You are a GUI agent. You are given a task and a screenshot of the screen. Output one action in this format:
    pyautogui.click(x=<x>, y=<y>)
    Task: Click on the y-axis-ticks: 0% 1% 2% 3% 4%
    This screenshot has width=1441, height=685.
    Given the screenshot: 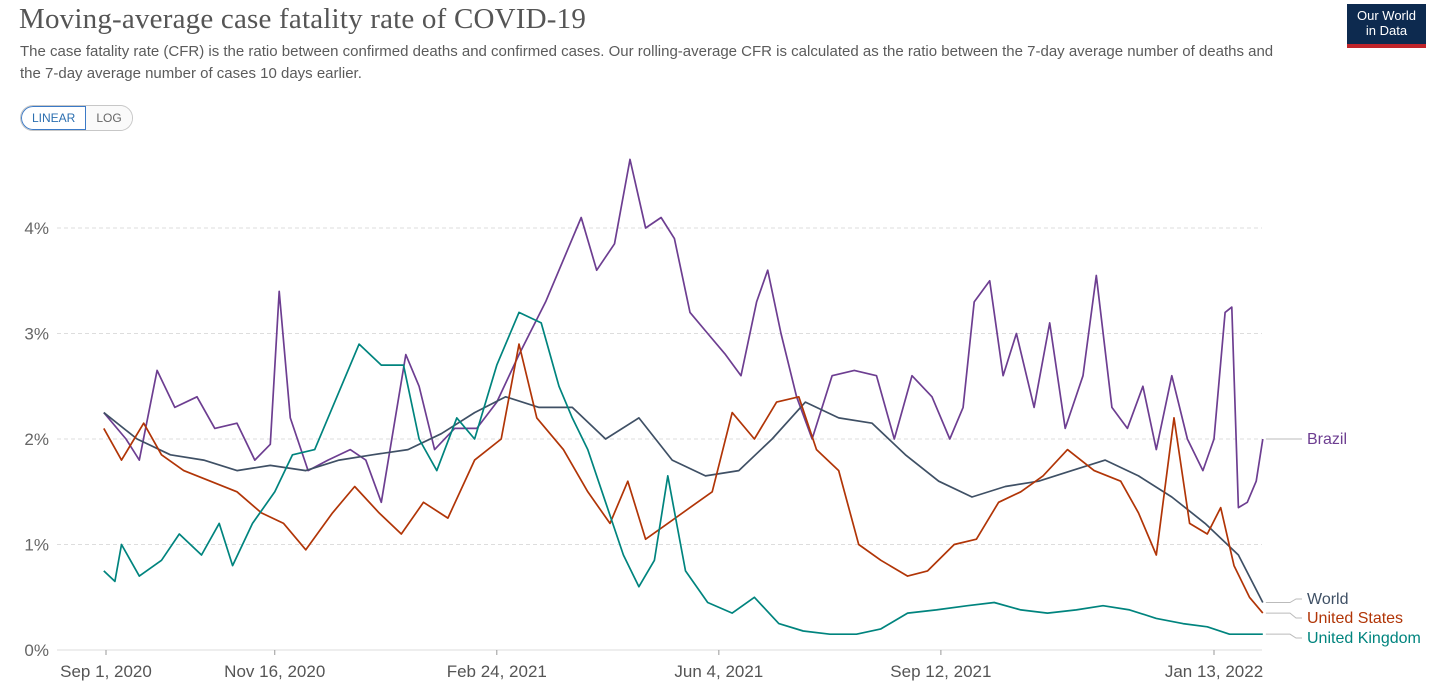 What is the action you would take?
    pyautogui.click(x=36, y=439)
    